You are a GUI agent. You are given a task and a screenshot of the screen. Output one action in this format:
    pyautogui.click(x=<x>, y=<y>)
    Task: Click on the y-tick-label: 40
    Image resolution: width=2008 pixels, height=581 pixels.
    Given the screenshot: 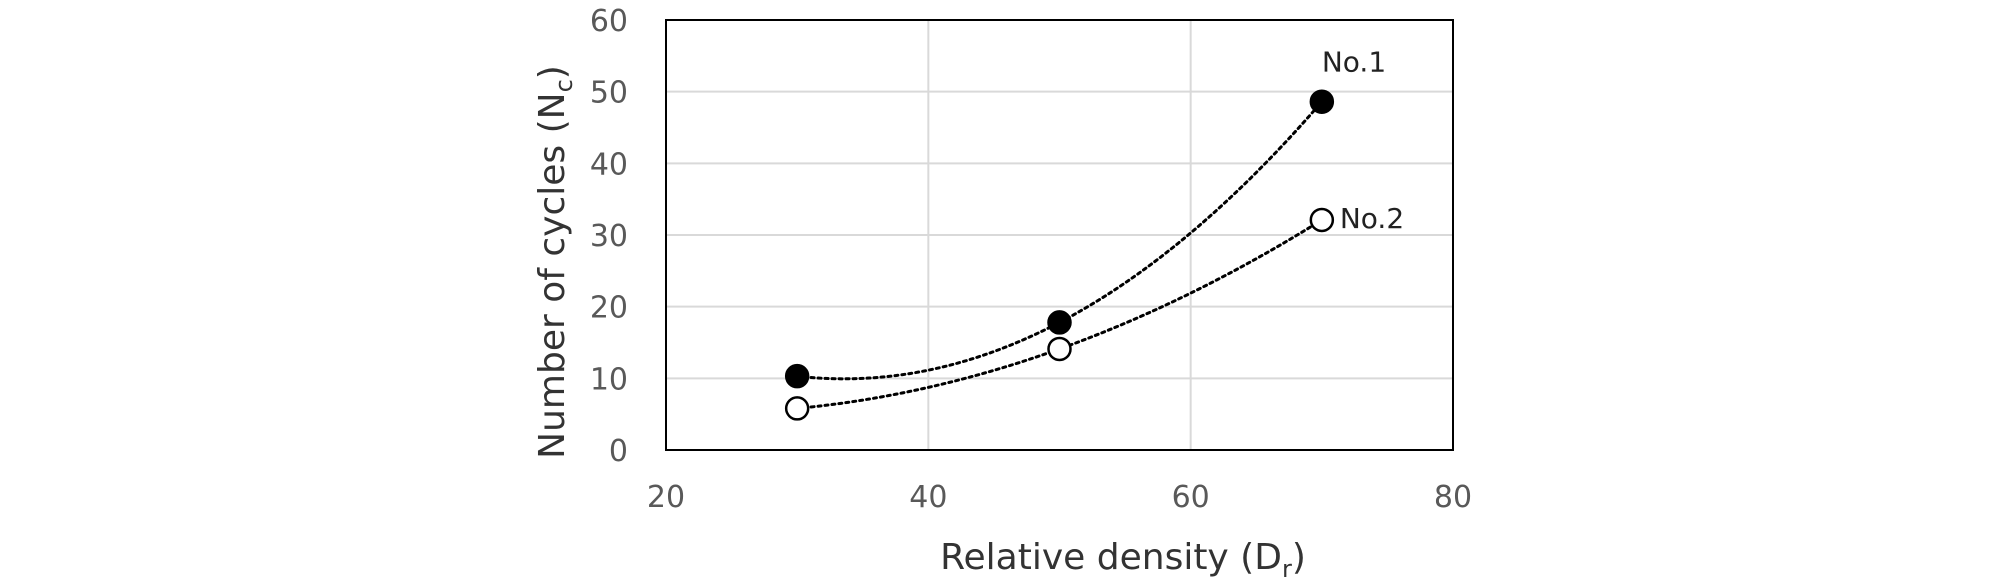 What is the action you would take?
    pyautogui.click(x=609, y=164)
    